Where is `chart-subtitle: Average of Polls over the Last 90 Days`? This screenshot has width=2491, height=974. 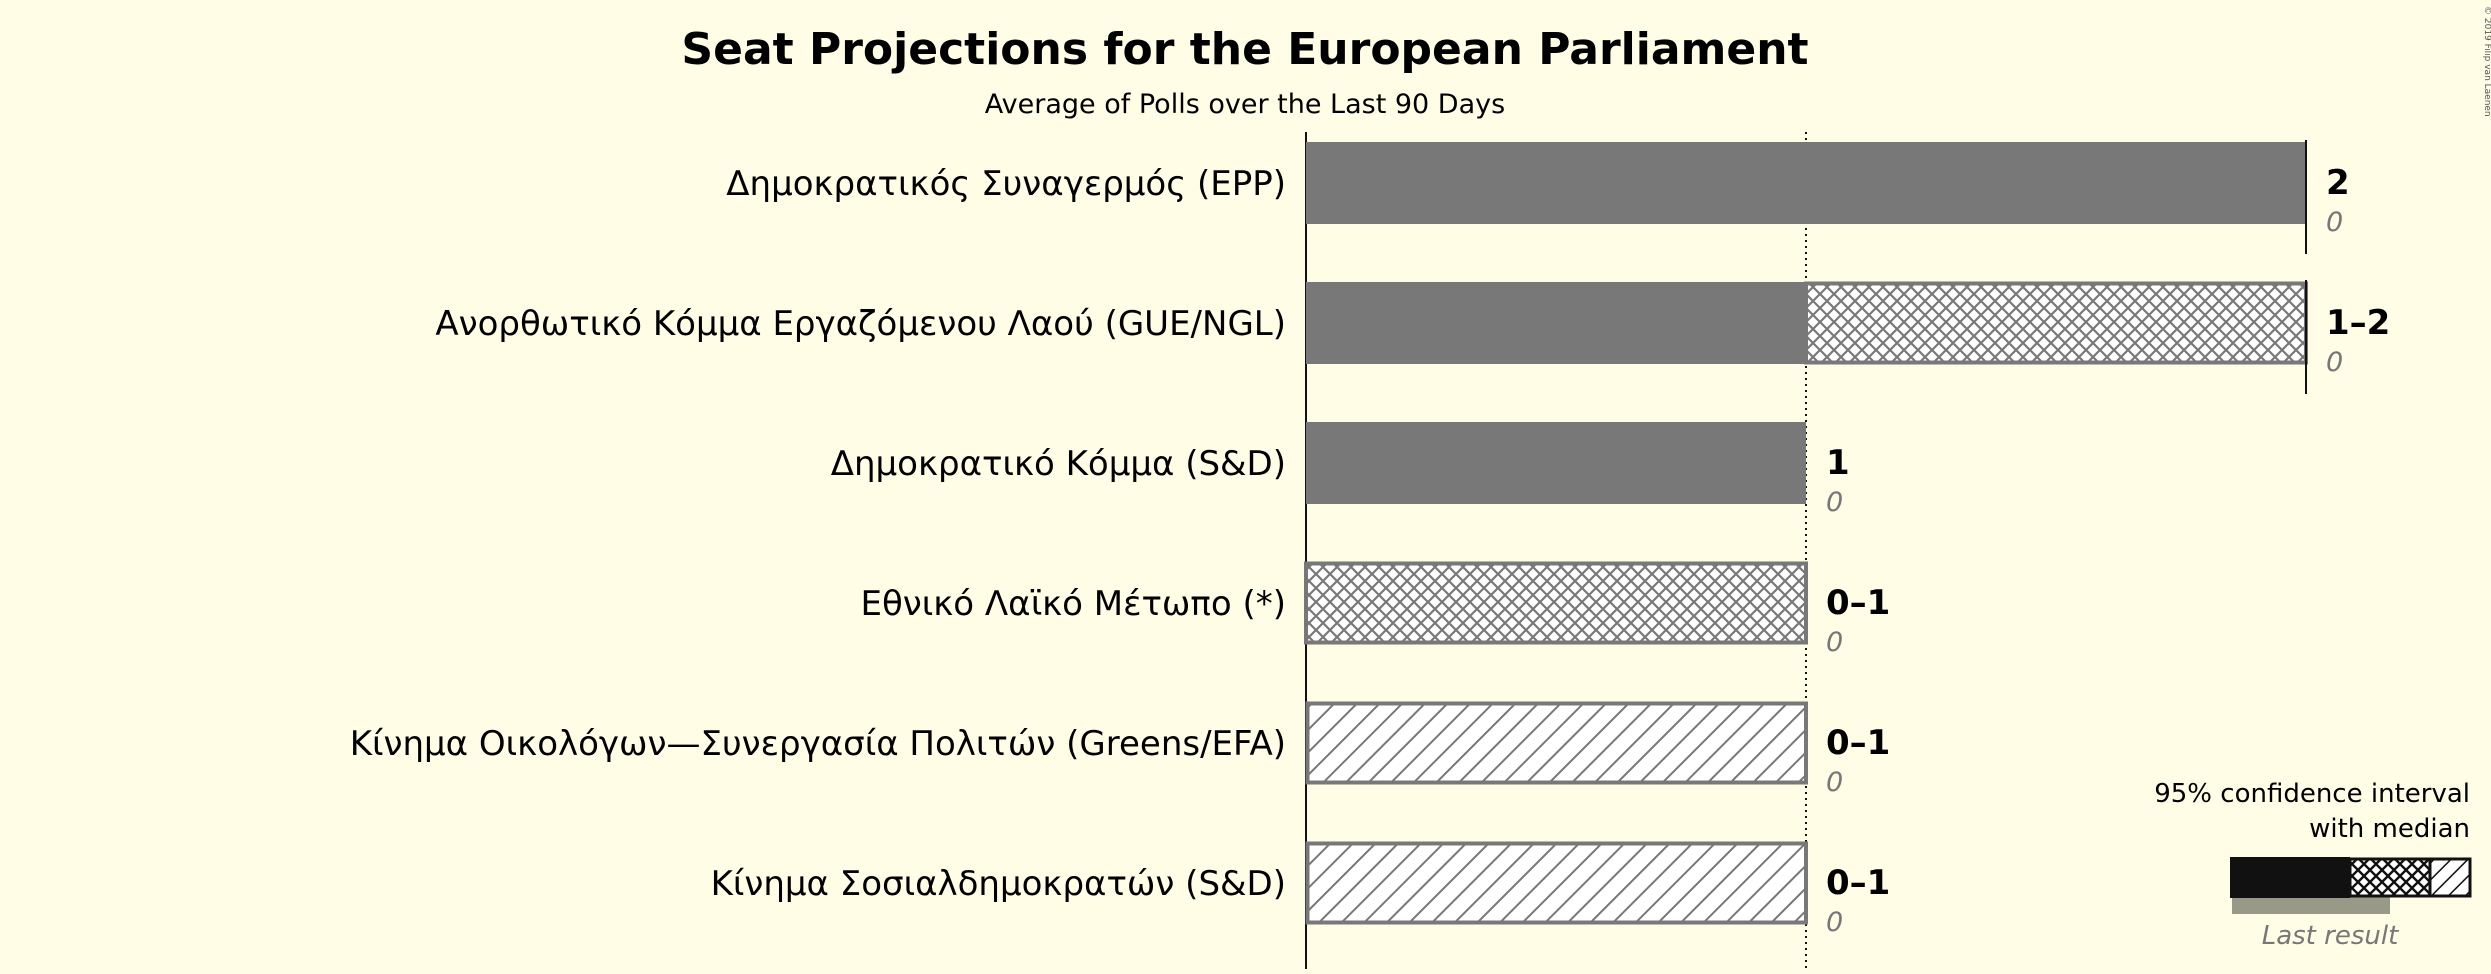 chart-subtitle: Average of Polls over the Last 90 Days is located at coordinates (1245, 104).